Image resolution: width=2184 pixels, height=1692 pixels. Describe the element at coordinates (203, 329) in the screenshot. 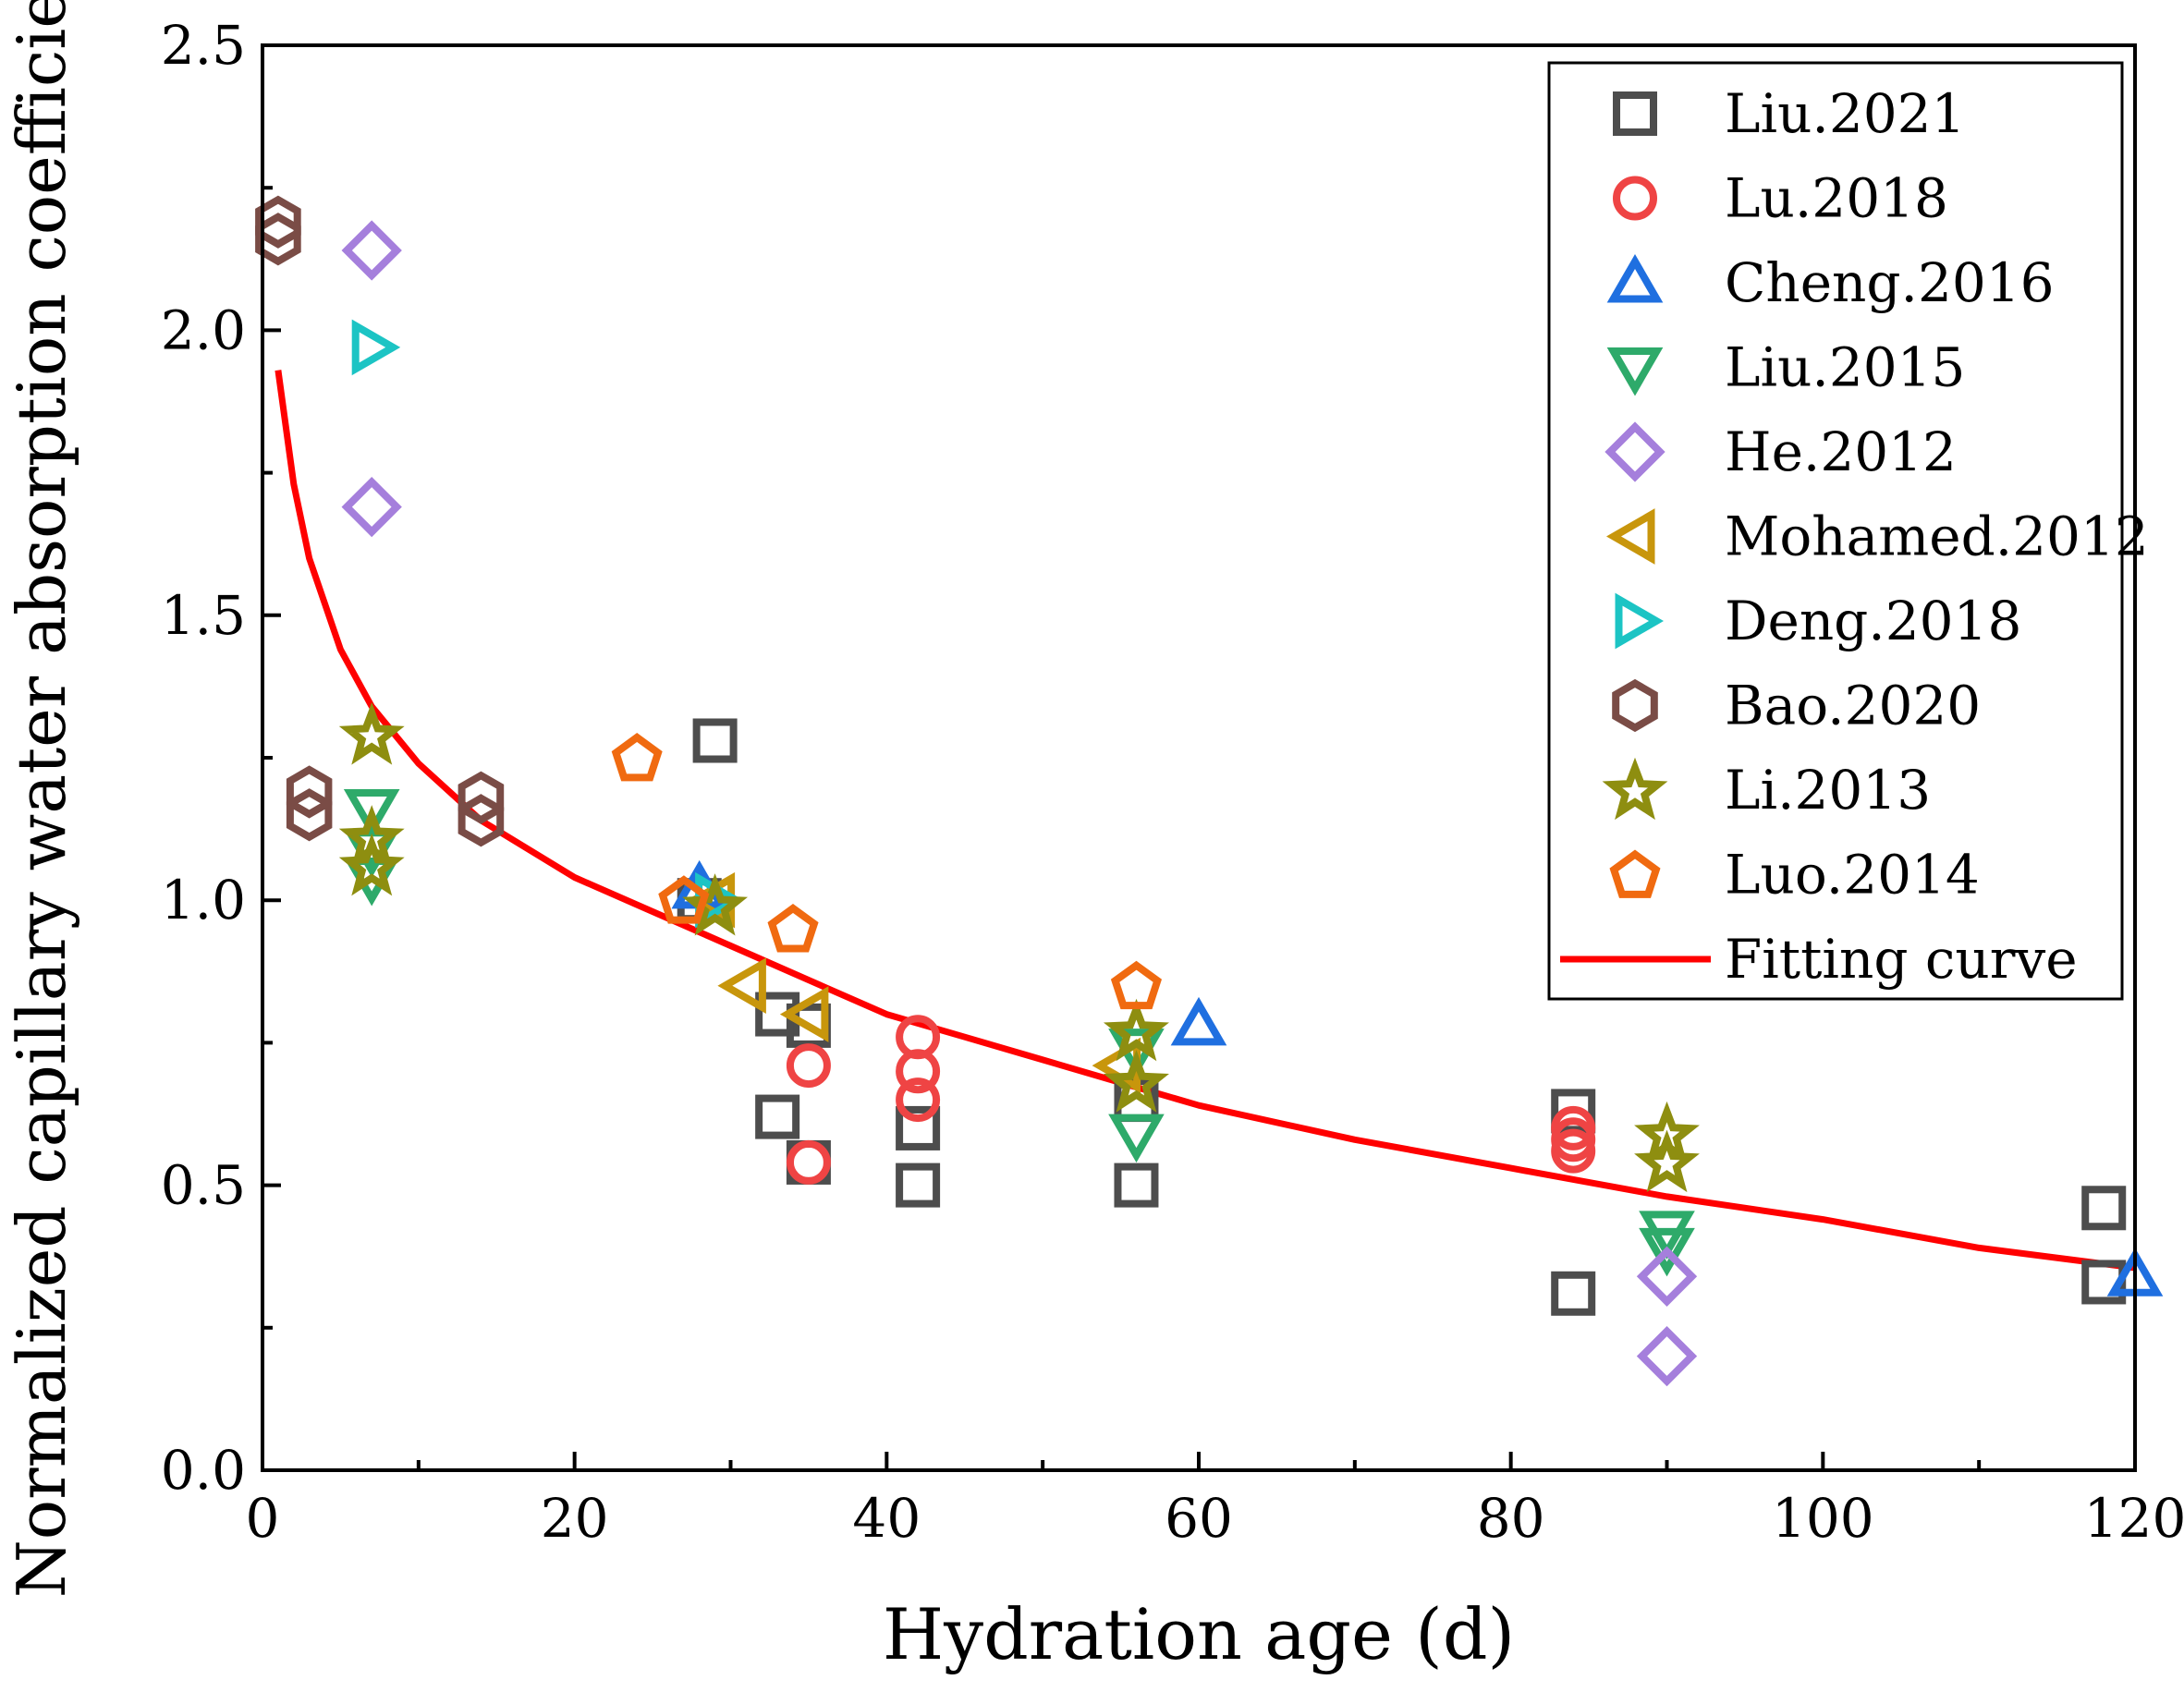

I see `y-tick-label: 2.0` at that location.